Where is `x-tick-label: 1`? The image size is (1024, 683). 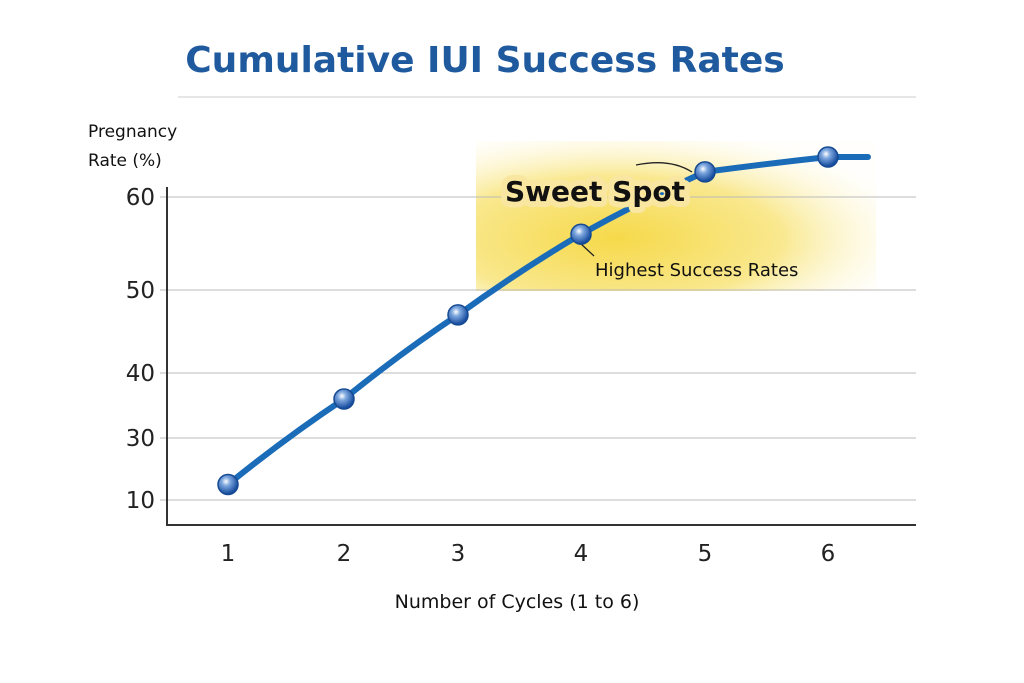
x-tick-label: 1 is located at coordinates (228, 554).